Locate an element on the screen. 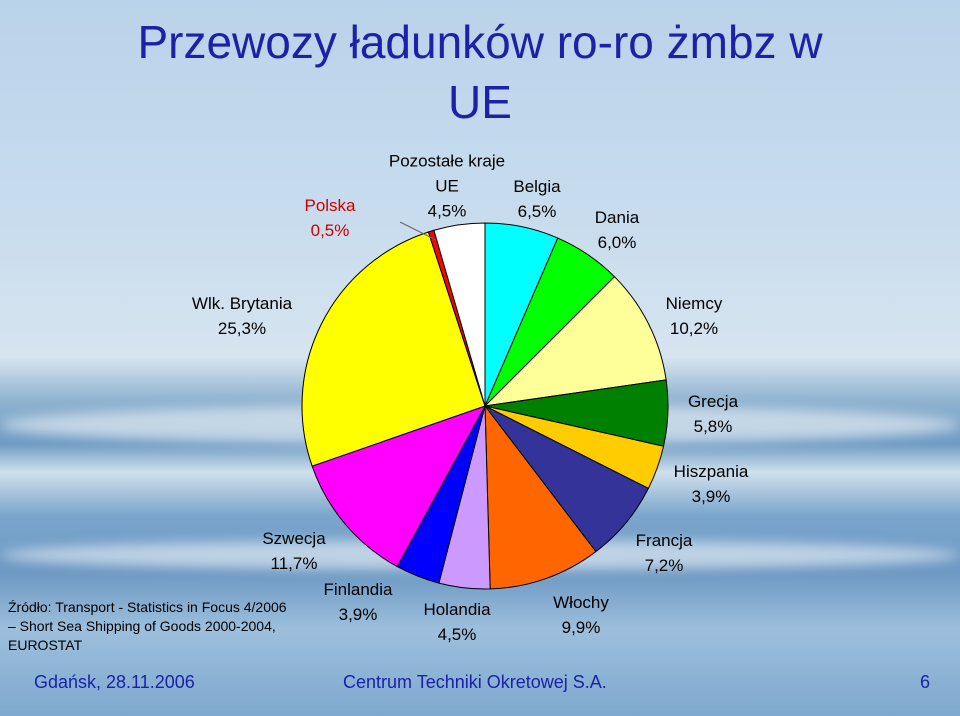  slice-name: Grecja is located at coordinates (713, 401).